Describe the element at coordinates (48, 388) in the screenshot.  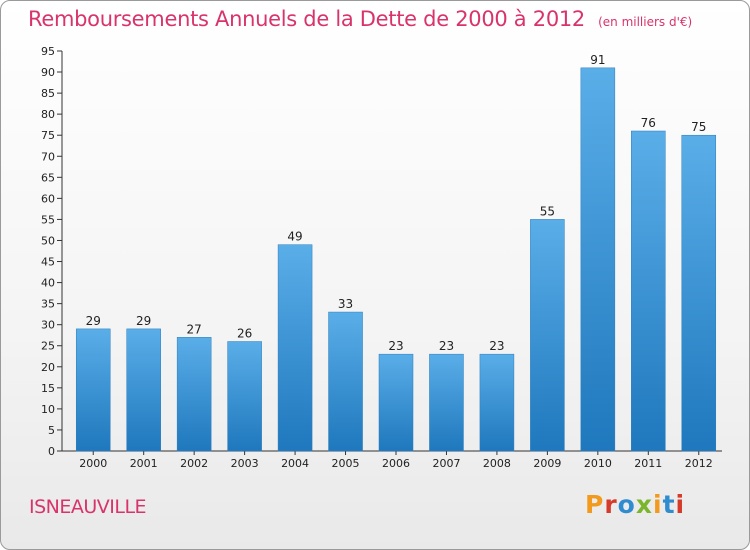
I see `y-tick-label: 15` at that location.